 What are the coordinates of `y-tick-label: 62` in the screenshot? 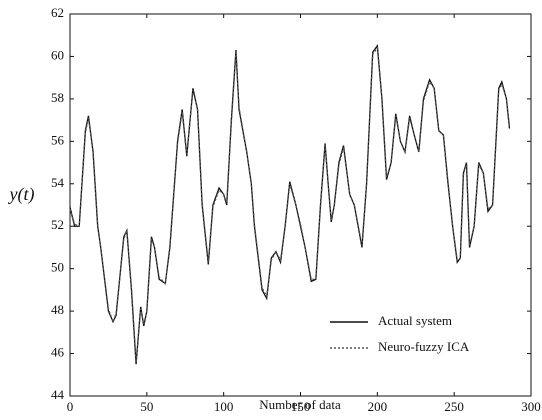 It's located at (57, 12).